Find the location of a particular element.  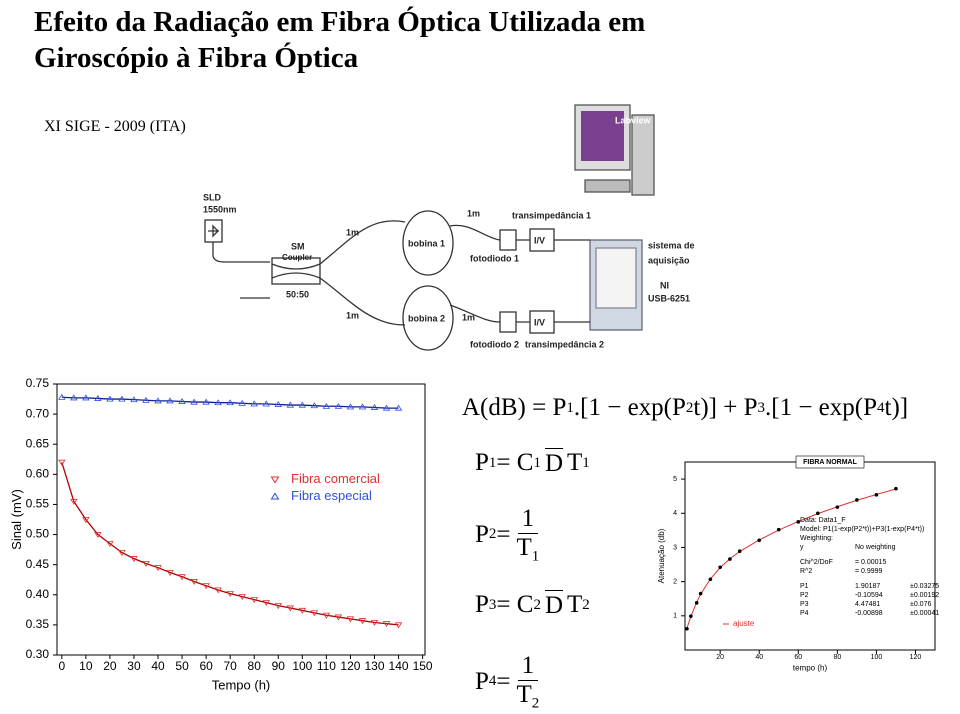

fraction: 1 T1 is located at coordinates (528, 534).